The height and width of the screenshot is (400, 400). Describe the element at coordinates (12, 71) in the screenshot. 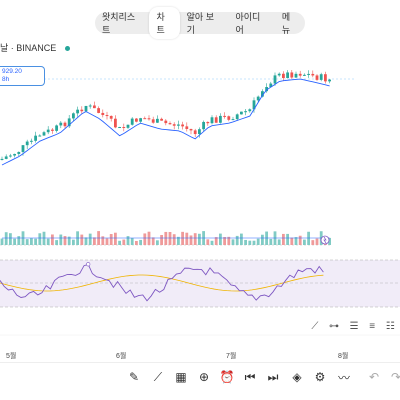

I see `price-value: 929.20` at that location.